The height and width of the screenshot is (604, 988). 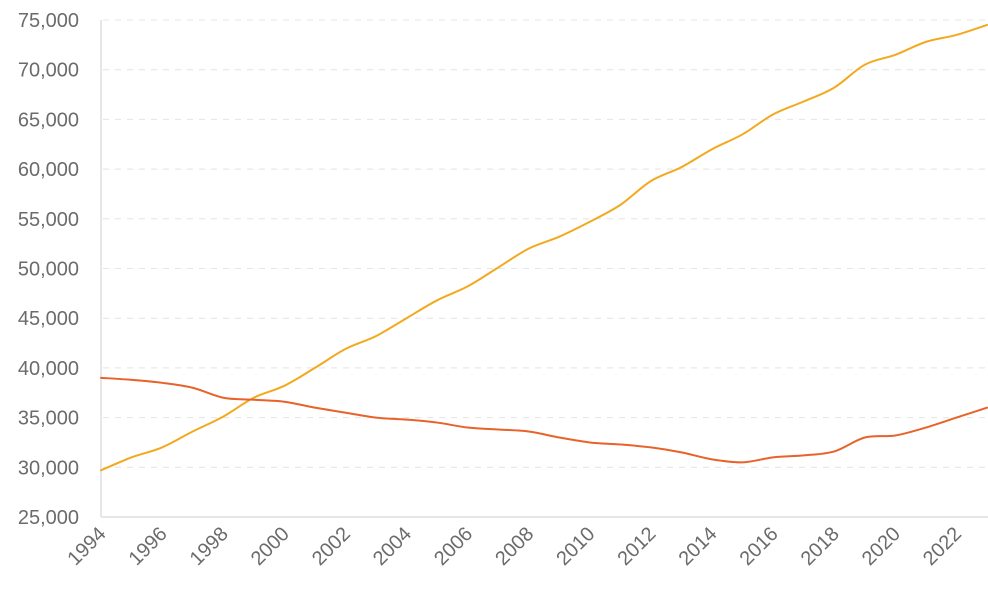 What do you see at coordinates (48, 21) in the screenshot?
I see `y-tick-label: 75,000` at bounding box center [48, 21].